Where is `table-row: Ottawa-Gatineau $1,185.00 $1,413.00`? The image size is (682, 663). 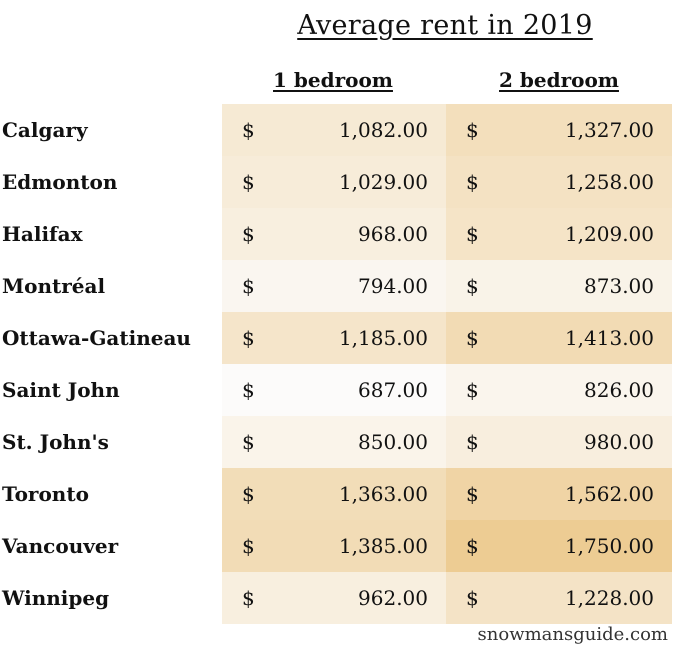 table-row: Ottawa-Gatineau $1,185.00 $1,413.00 is located at coordinates (341, 338).